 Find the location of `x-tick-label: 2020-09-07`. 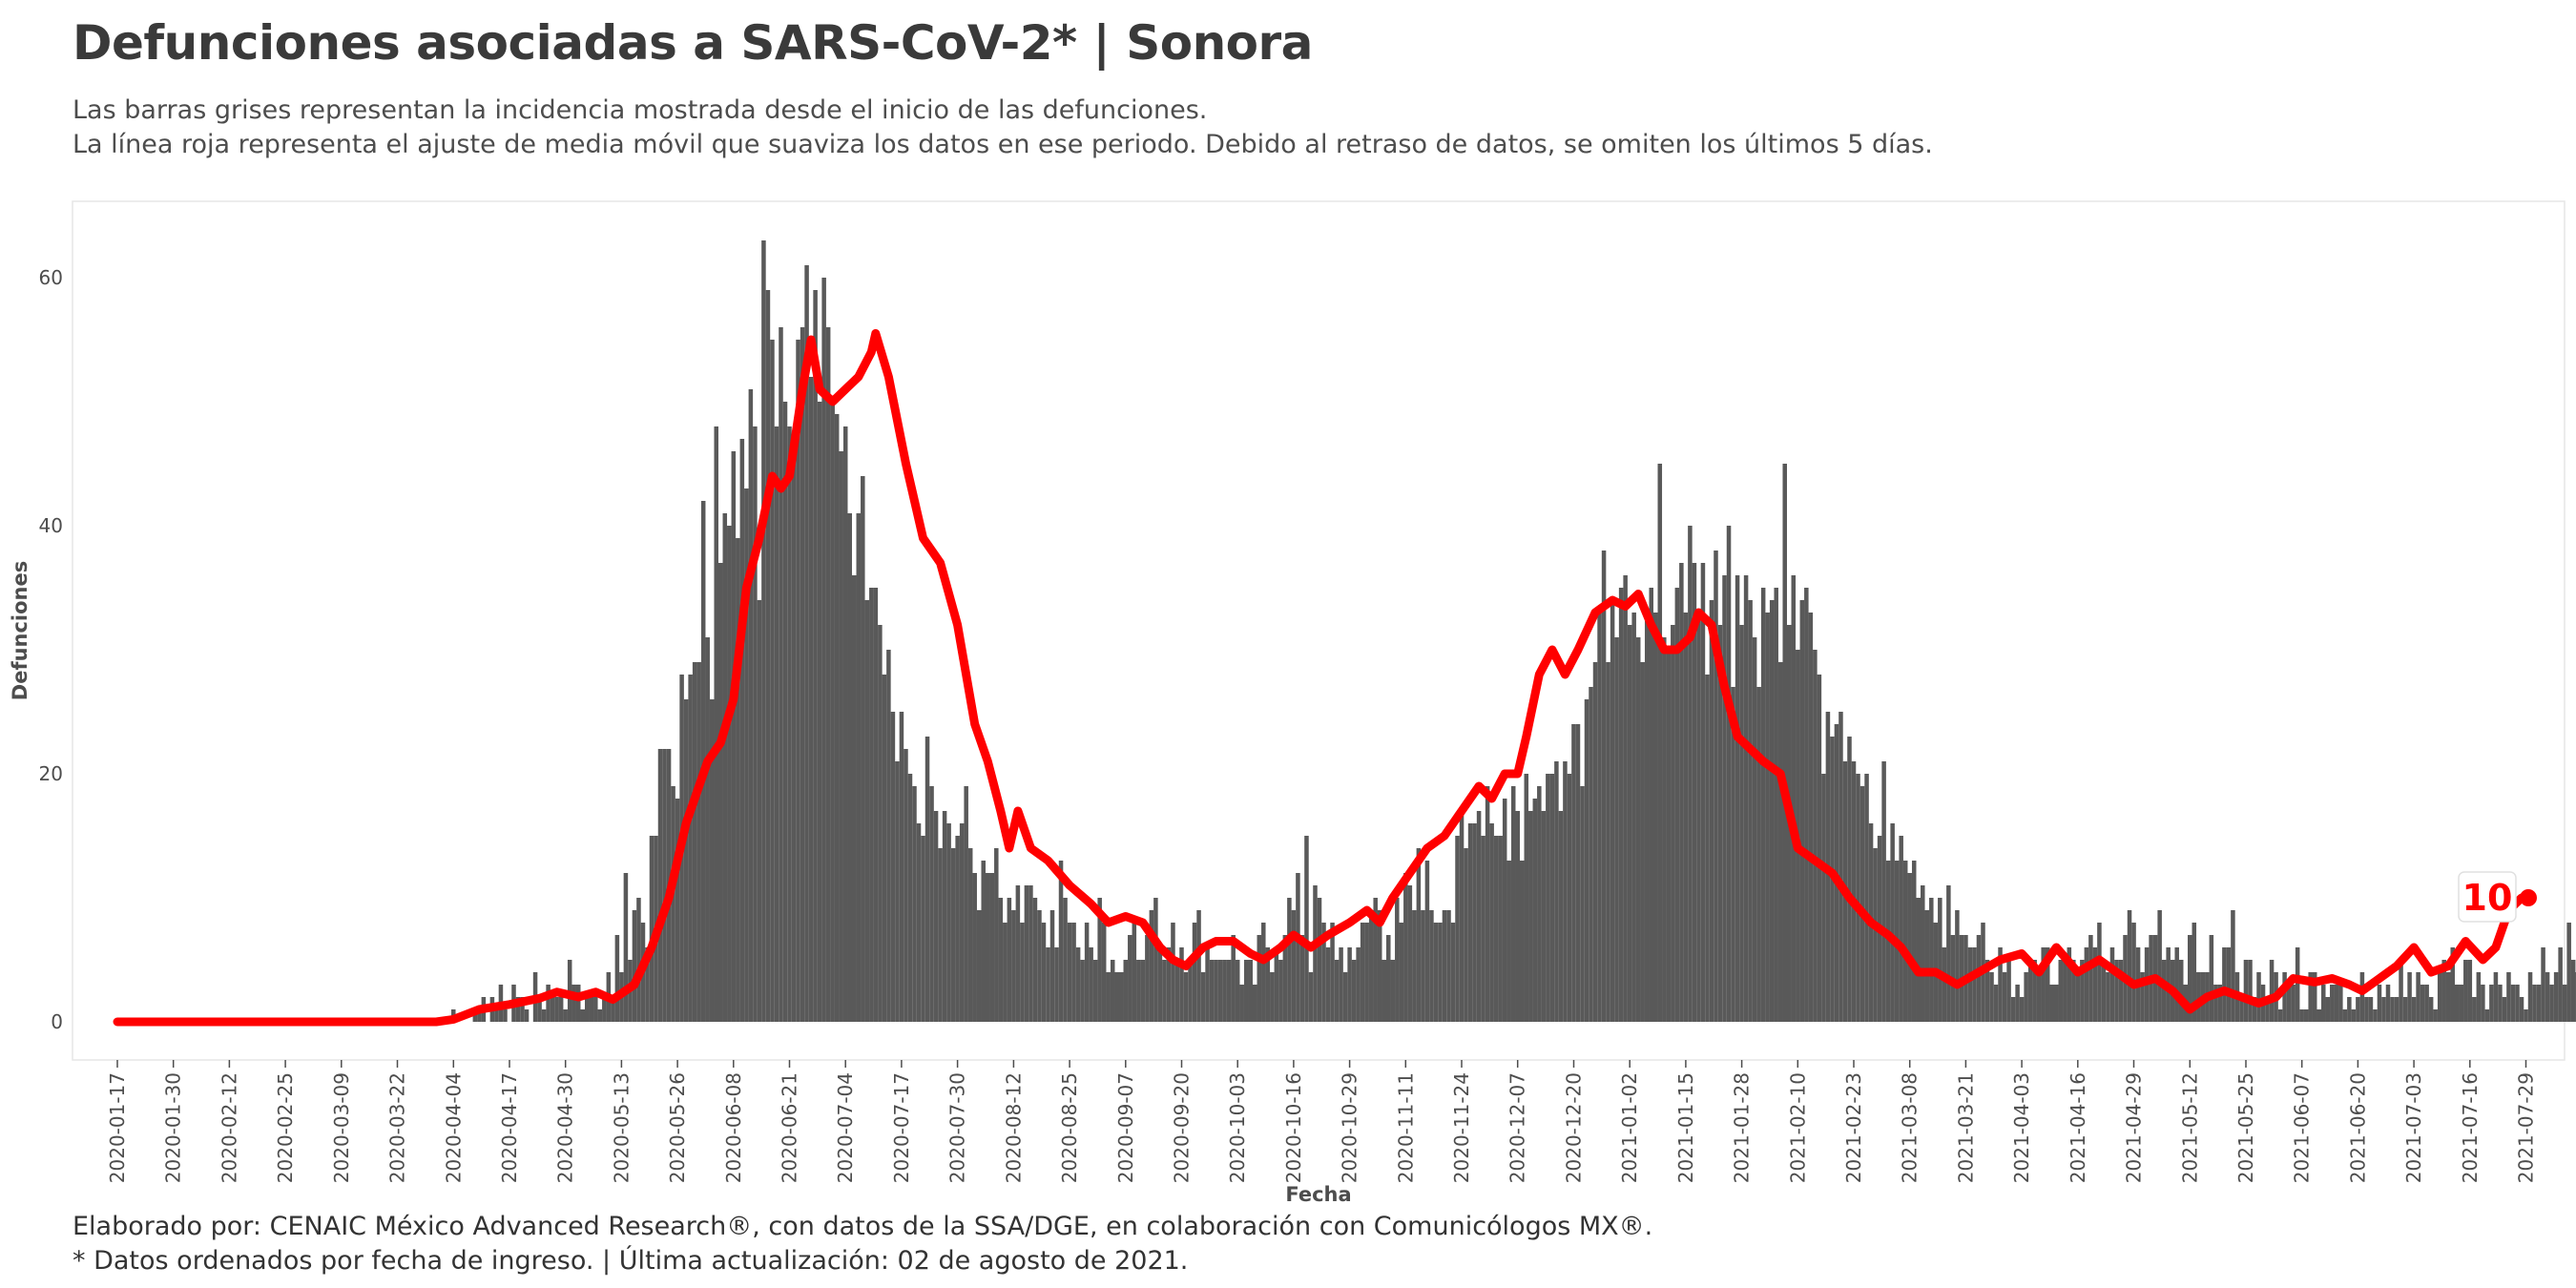

x-tick-label: 2020-09-07 is located at coordinates (1125, 1127).